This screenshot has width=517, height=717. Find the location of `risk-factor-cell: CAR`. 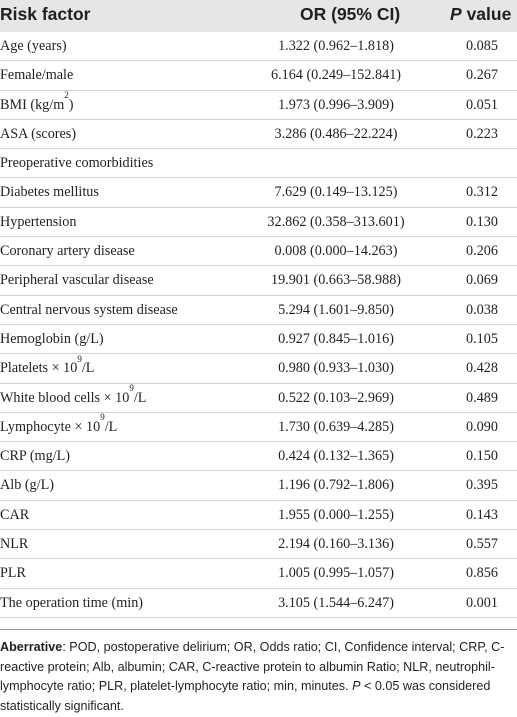

risk-factor-cell: CAR is located at coordinates (15, 514).